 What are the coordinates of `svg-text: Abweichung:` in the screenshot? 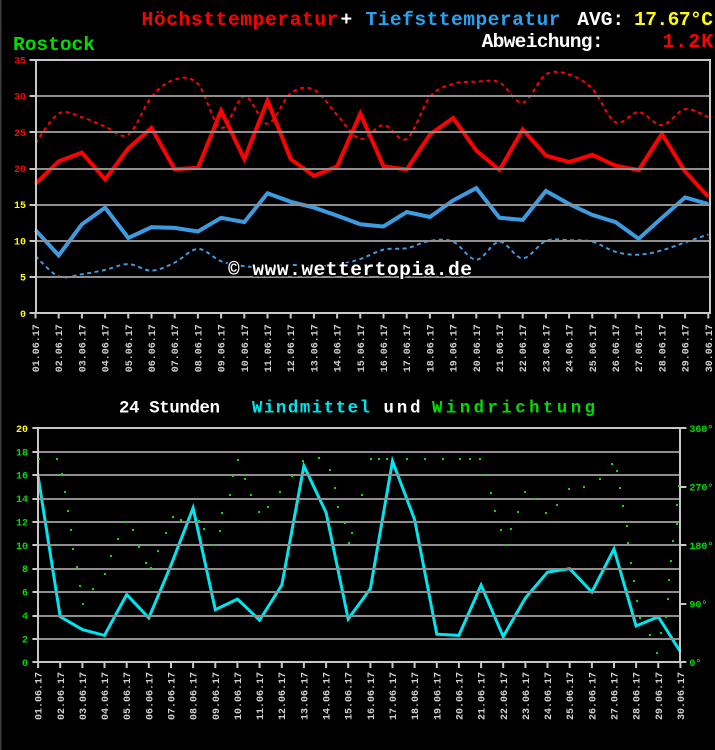 It's located at (543, 42).